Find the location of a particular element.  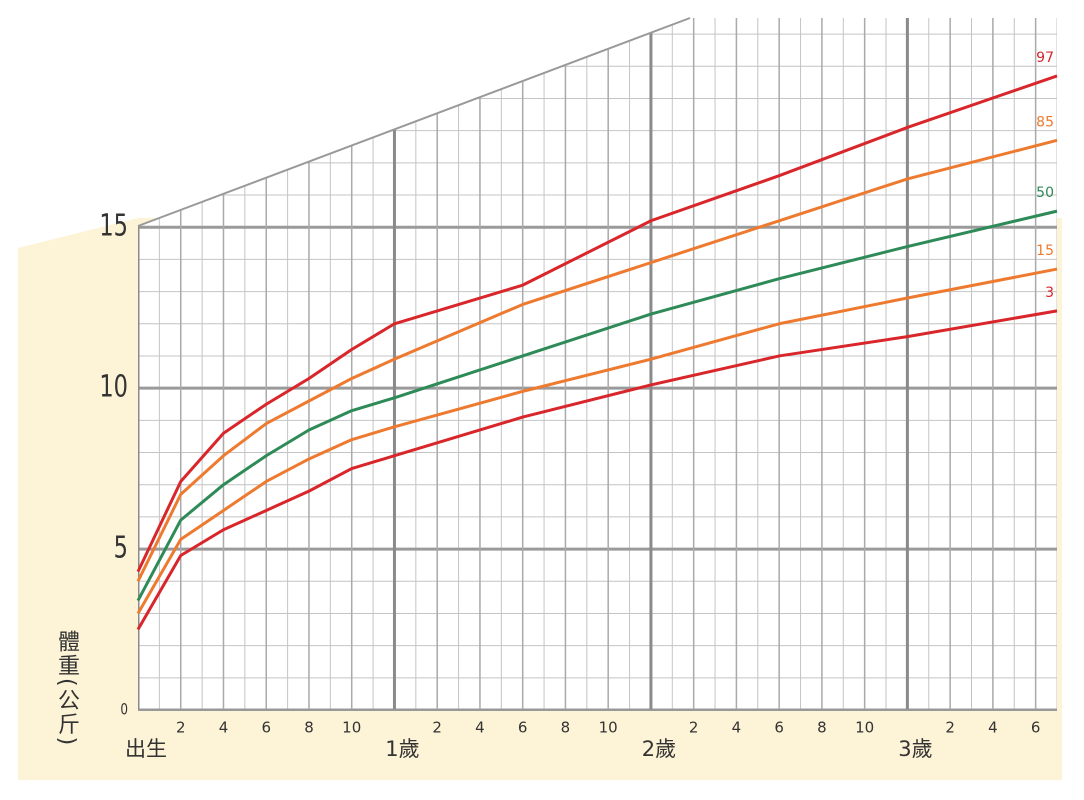

y-axis-label: 體重(公斤) is located at coordinates (66, 688).